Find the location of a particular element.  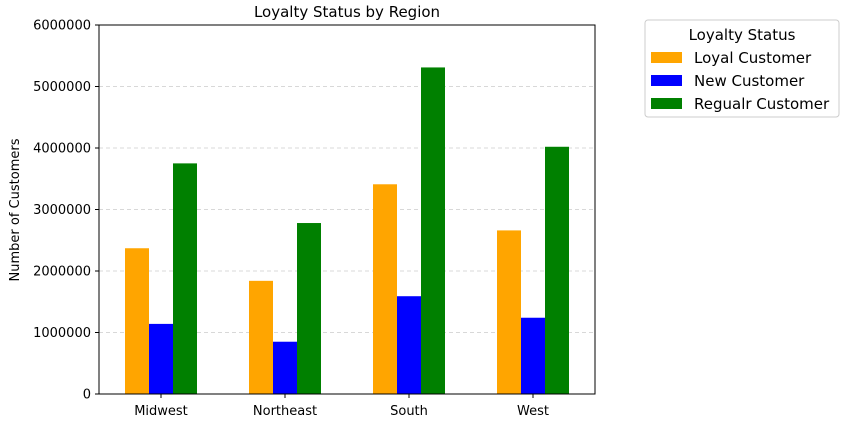

x-tick-label: Northeast is located at coordinates (285, 411).